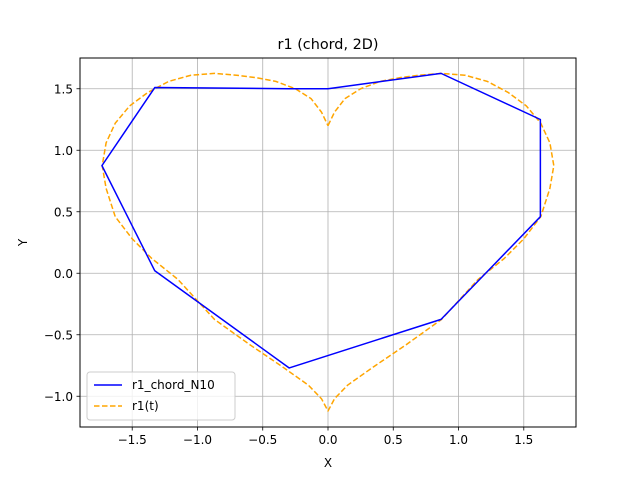  What do you see at coordinates (63, 151) in the screenshot?
I see `y-tick-label: 1.0` at bounding box center [63, 151].